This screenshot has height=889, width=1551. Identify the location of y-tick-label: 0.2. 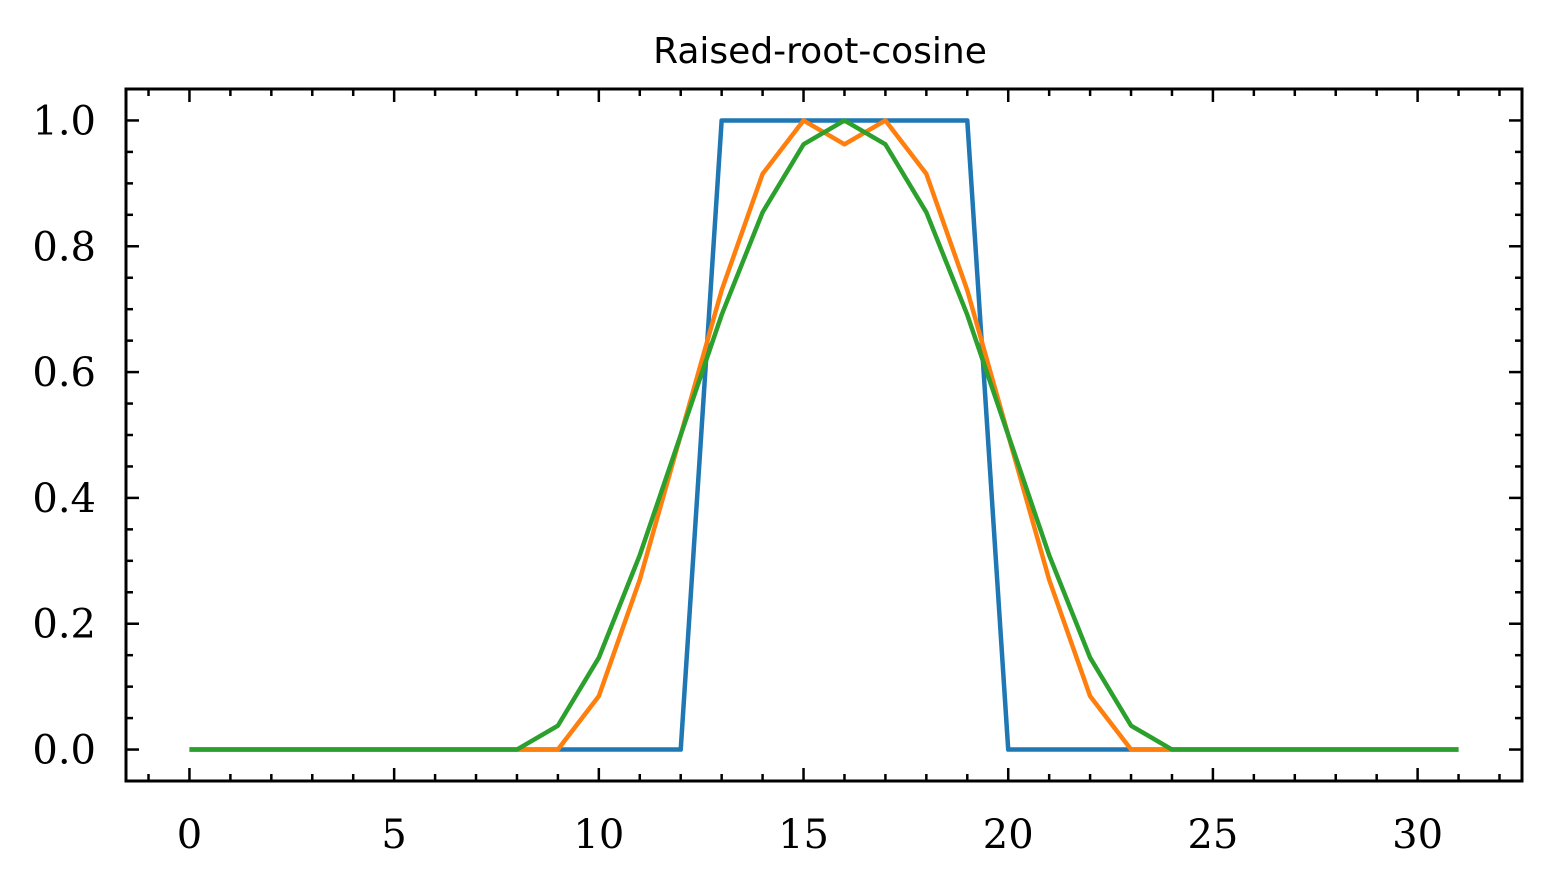
(64, 625).